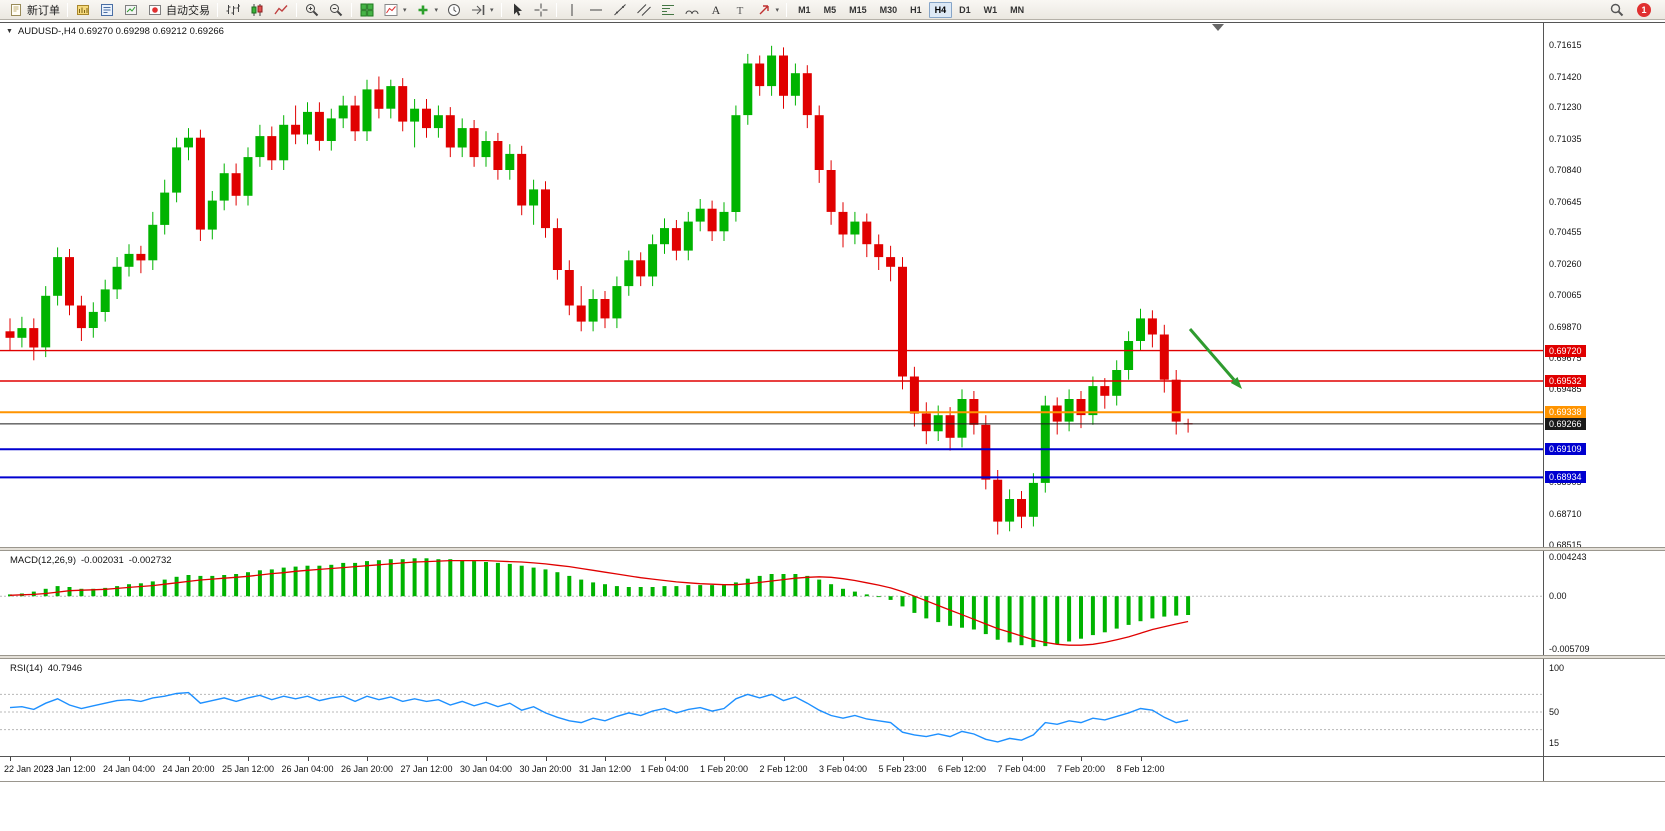  What do you see at coordinates (804, 9) in the screenshot?
I see `timeframe-m1: M1` at bounding box center [804, 9].